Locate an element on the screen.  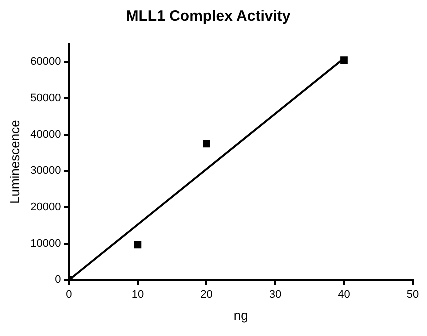
x-axis-title: ng is located at coordinates (241, 315).